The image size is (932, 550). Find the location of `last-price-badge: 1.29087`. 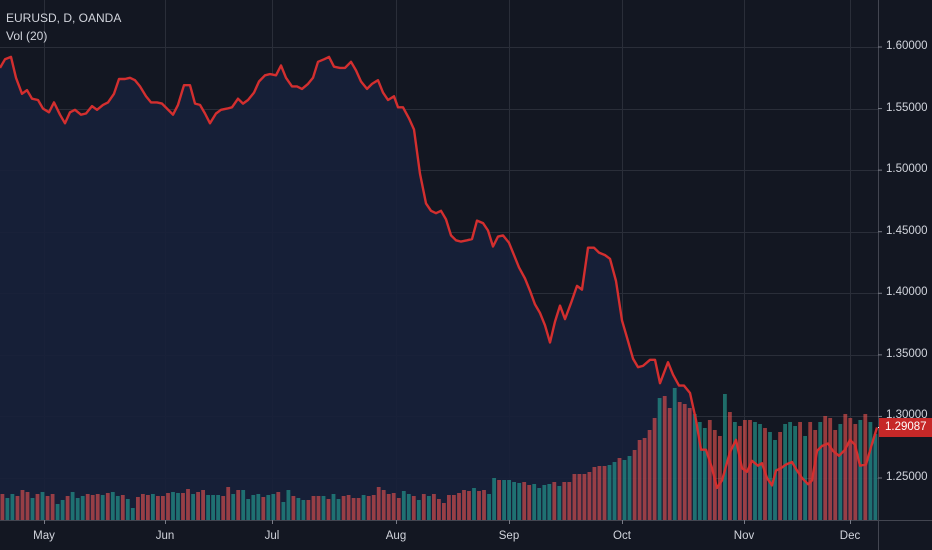

last-price-badge: 1.29087 is located at coordinates (905, 427).